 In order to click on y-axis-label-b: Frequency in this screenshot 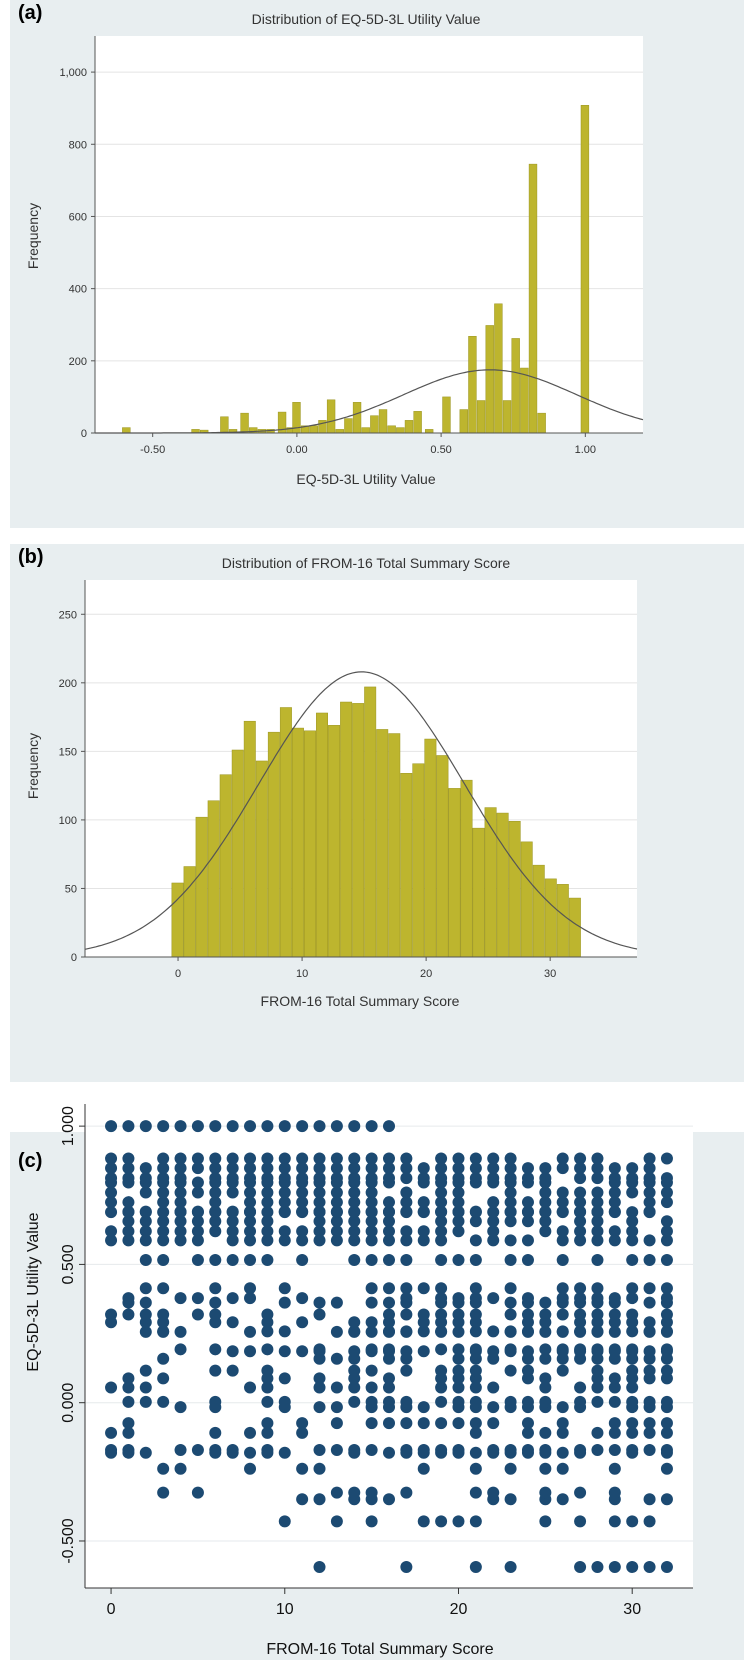, I will do `click(33, 766)`.